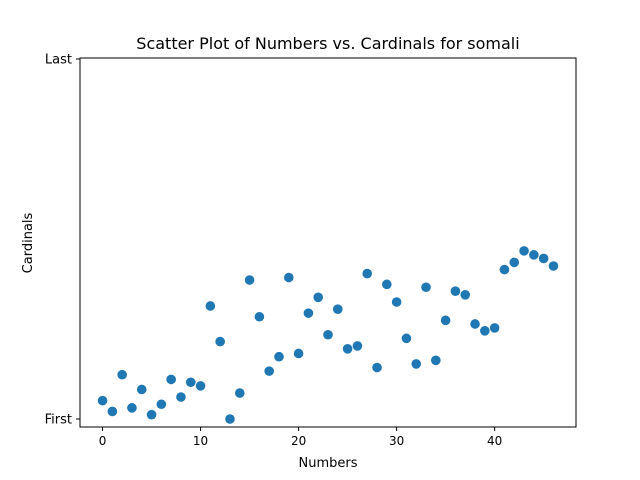  I want to click on x-tick-label: 40, so click(494, 441).